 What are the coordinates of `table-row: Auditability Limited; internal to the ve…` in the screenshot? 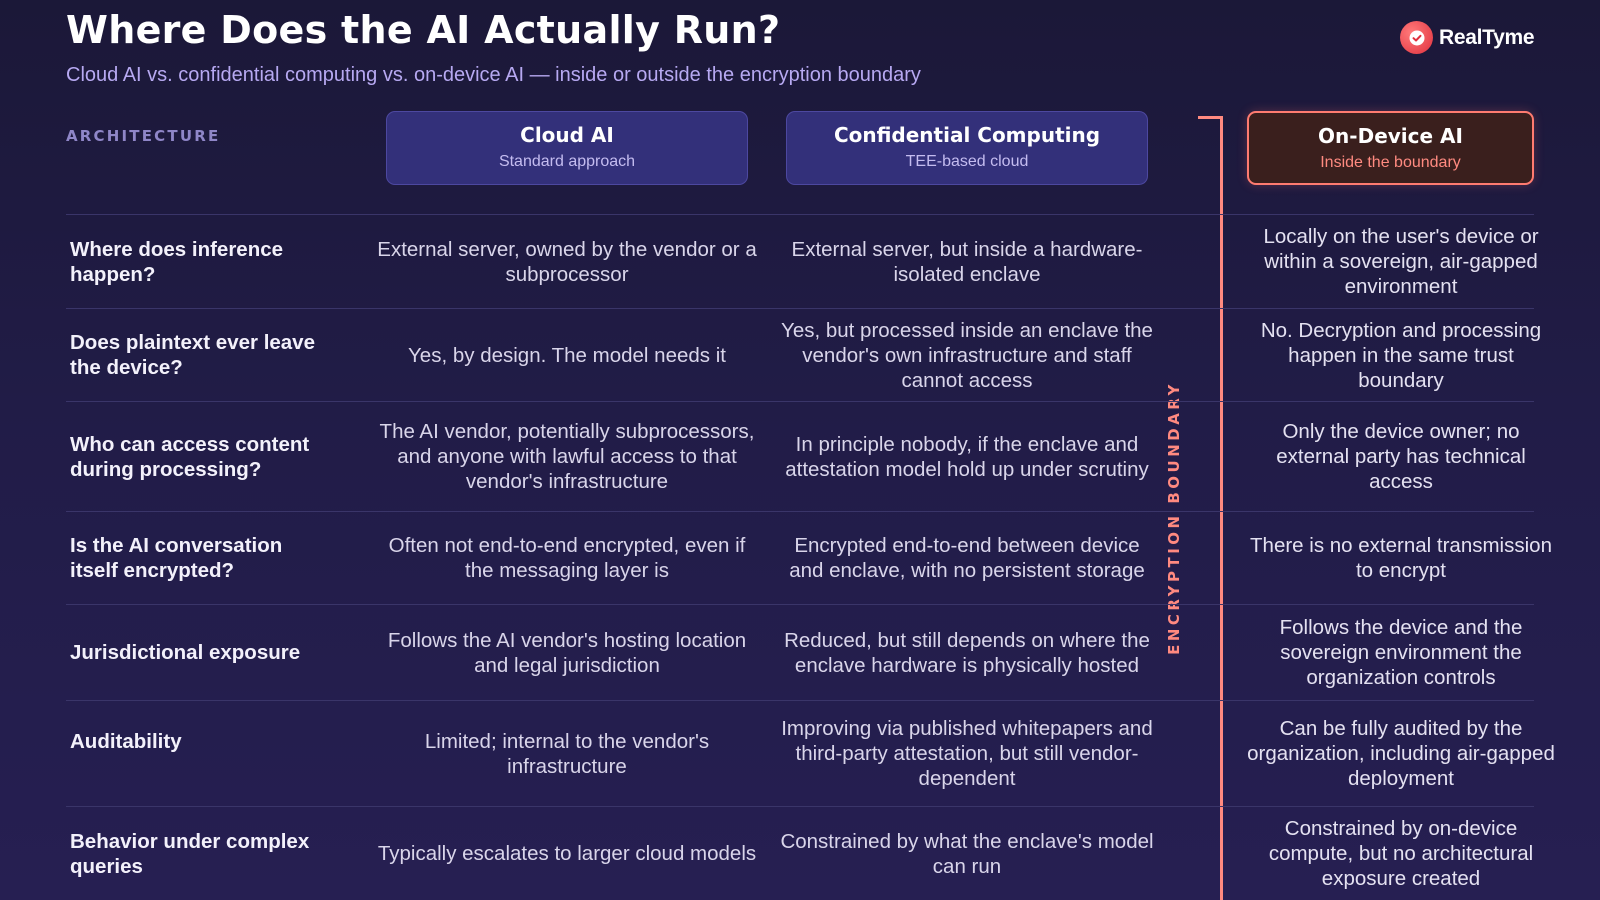 It's located at (800, 753).